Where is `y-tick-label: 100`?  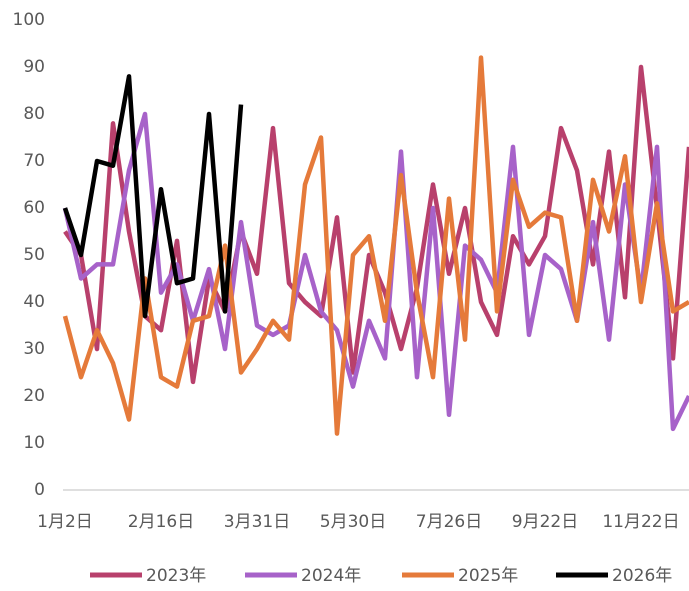
y-tick-label: 100 is located at coordinates (29, 20).